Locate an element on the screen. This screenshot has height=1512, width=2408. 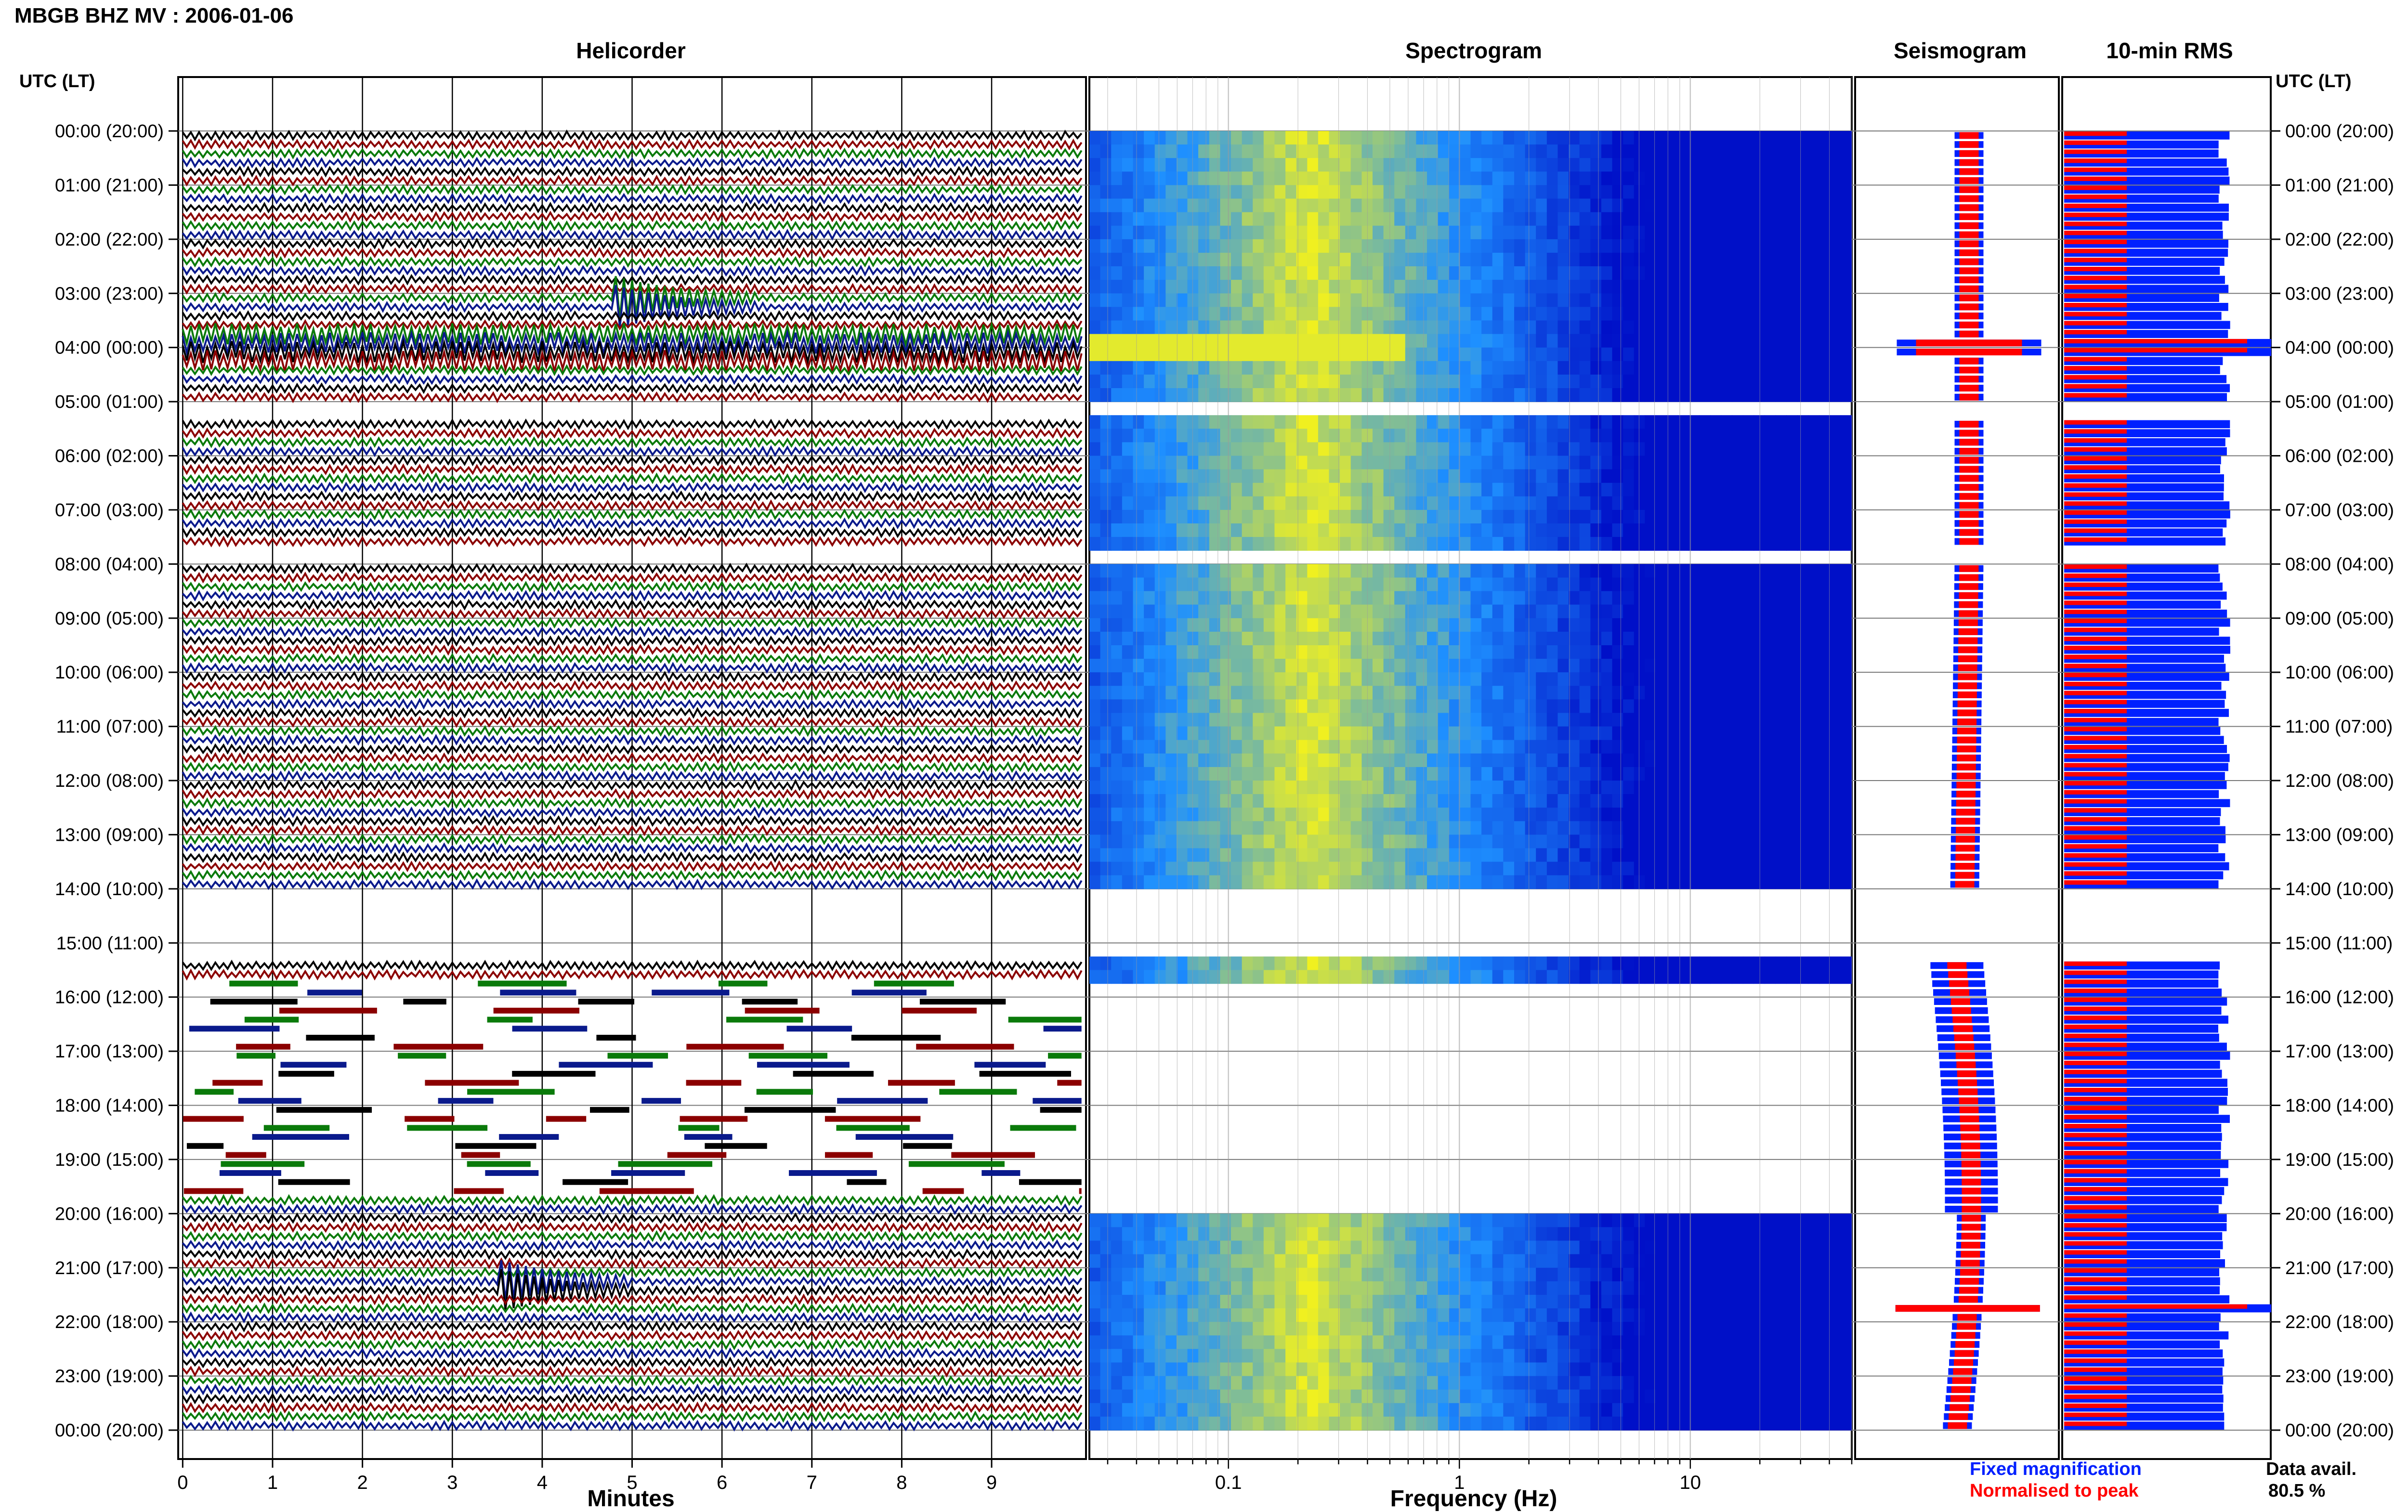
y-tick-label-right: 21:00 (17:00) is located at coordinates (2339, 1268).